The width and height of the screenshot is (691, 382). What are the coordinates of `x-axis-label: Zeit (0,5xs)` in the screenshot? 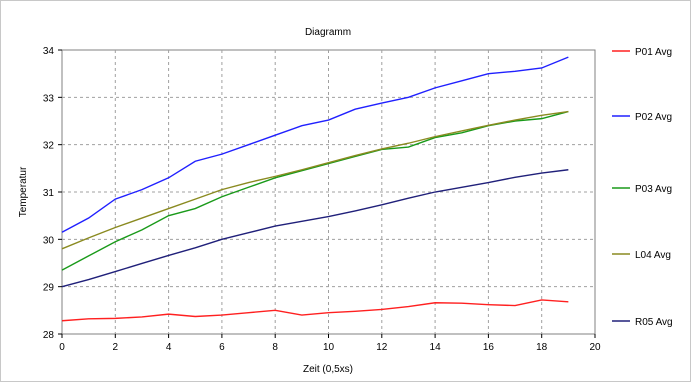 It's located at (328, 369).